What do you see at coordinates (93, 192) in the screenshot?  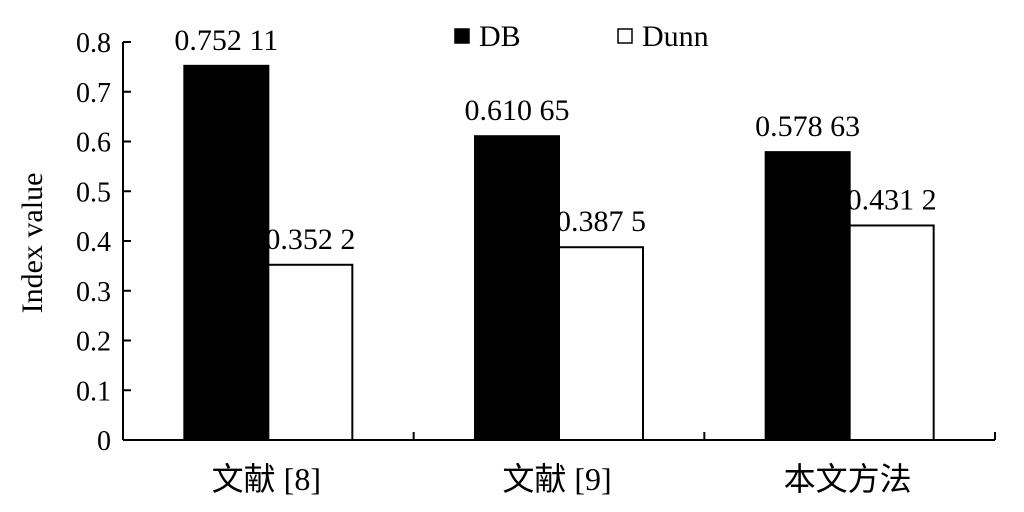 I see `y-tick-label: 0.5` at bounding box center [93, 192].